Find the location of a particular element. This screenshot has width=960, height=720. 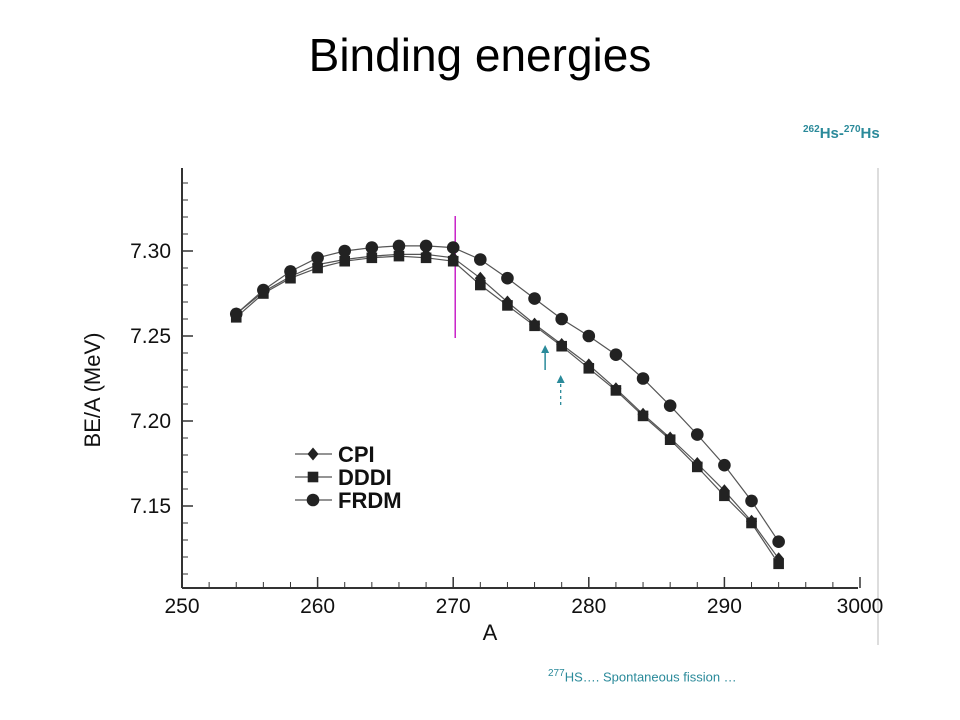

y-tick-label: 7.20 is located at coordinates (150, 421).